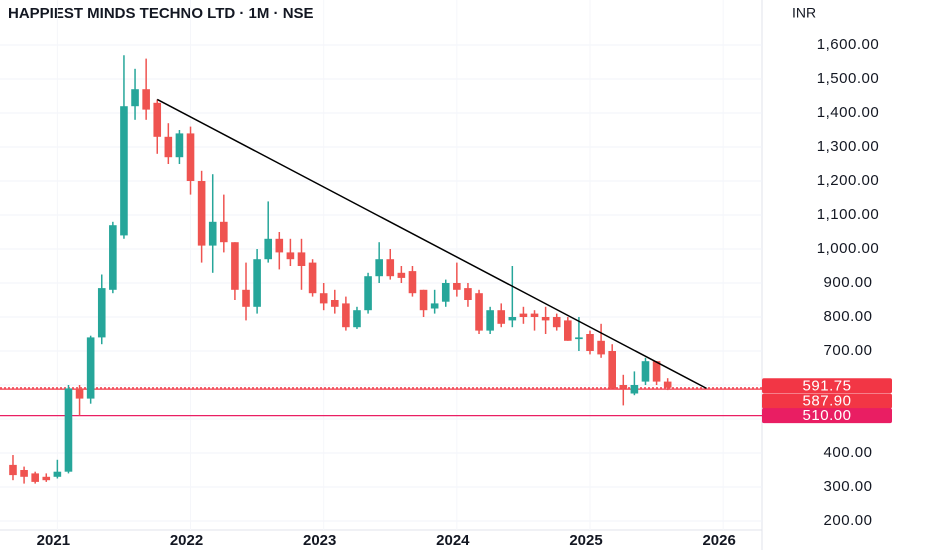  Describe the element at coordinates (585, 540) in the screenshot. I see `x-tick-label: 2025` at that location.